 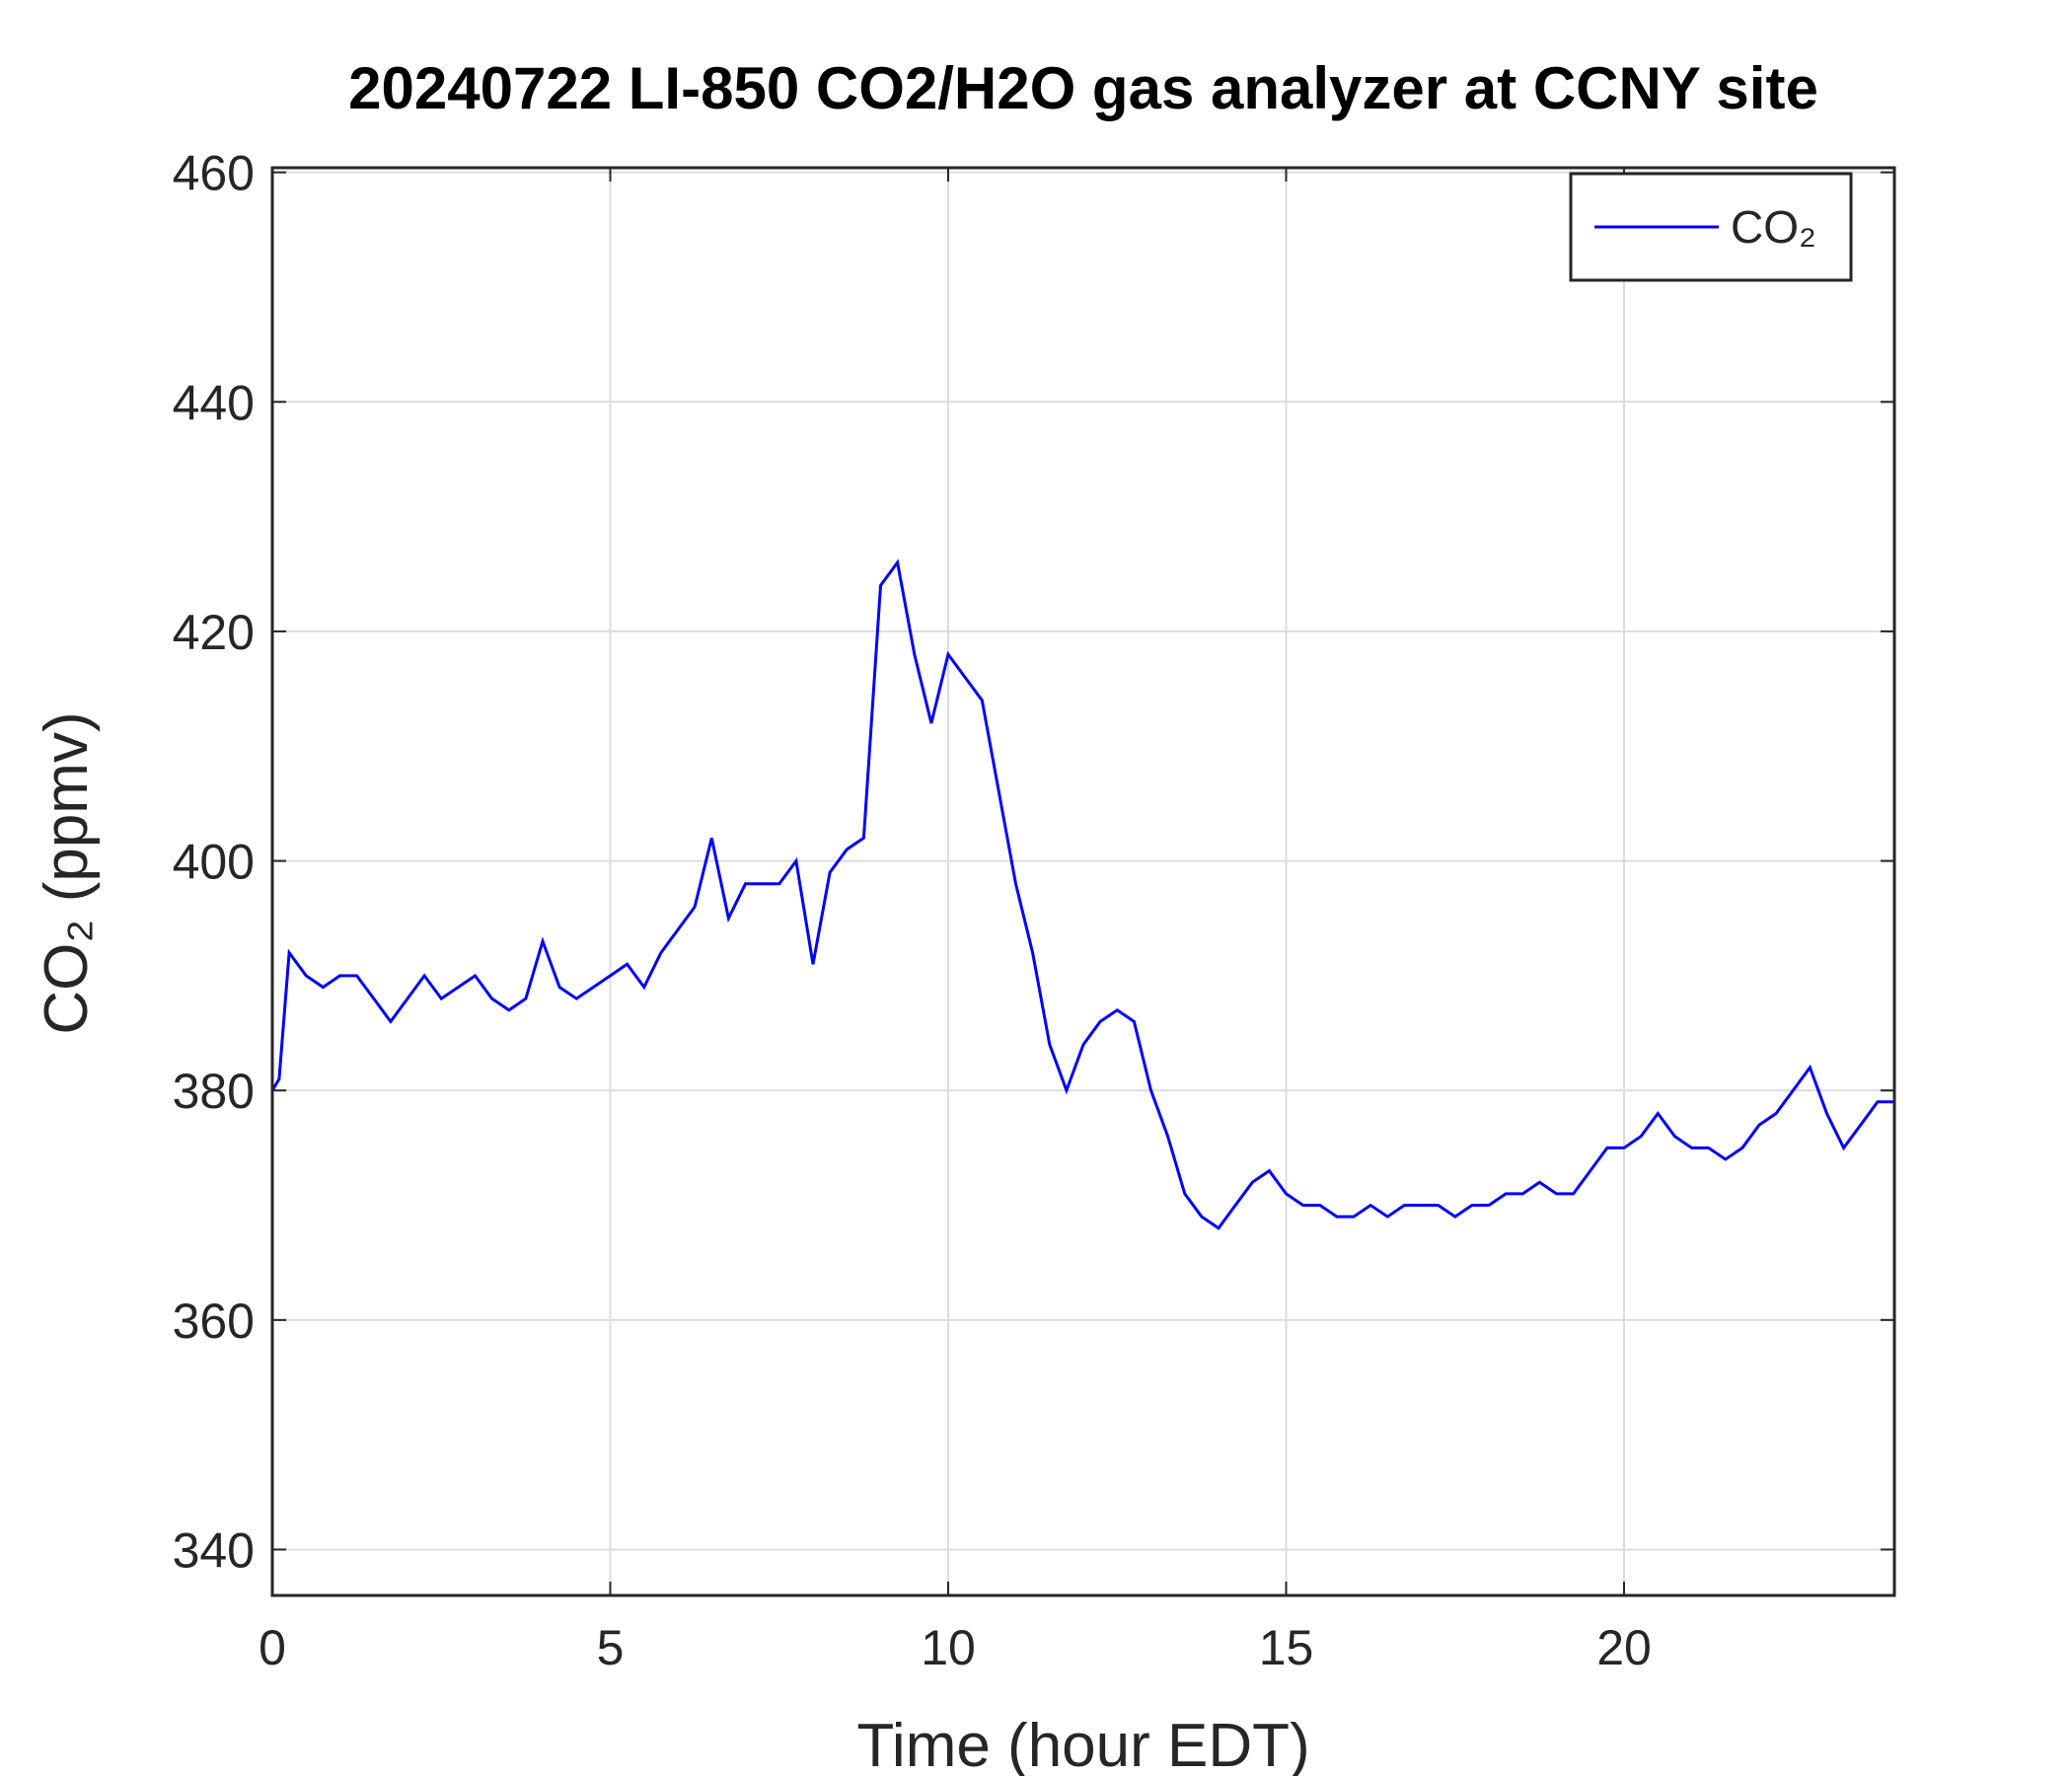 I want to click on y-tick-label: 440, so click(x=214, y=403).